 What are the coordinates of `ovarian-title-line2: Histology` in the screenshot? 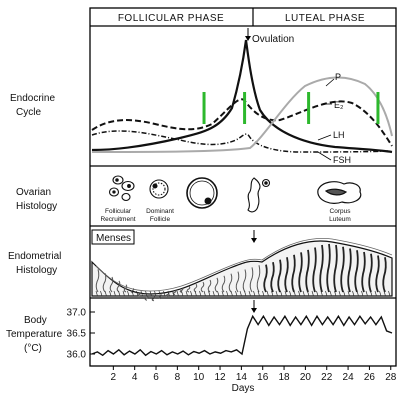 It's located at (36, 206).